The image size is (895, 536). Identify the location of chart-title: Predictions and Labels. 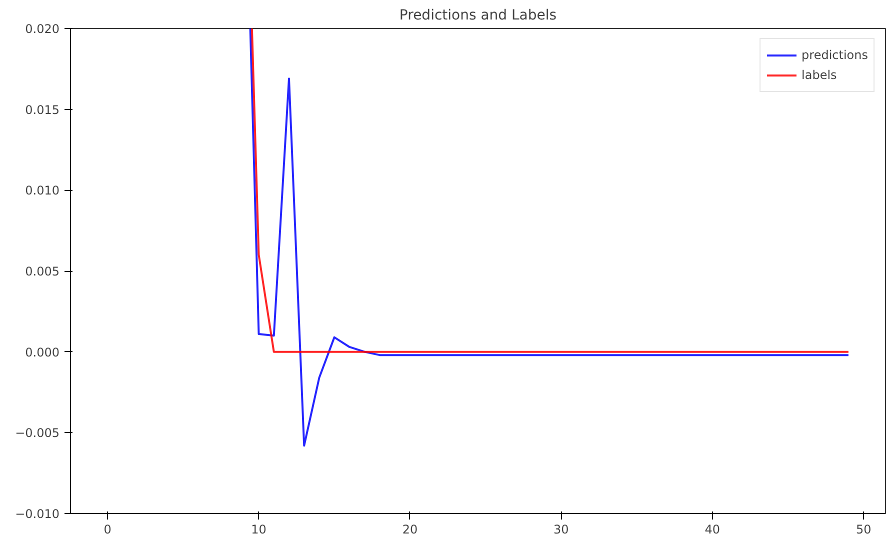
(478, 16).